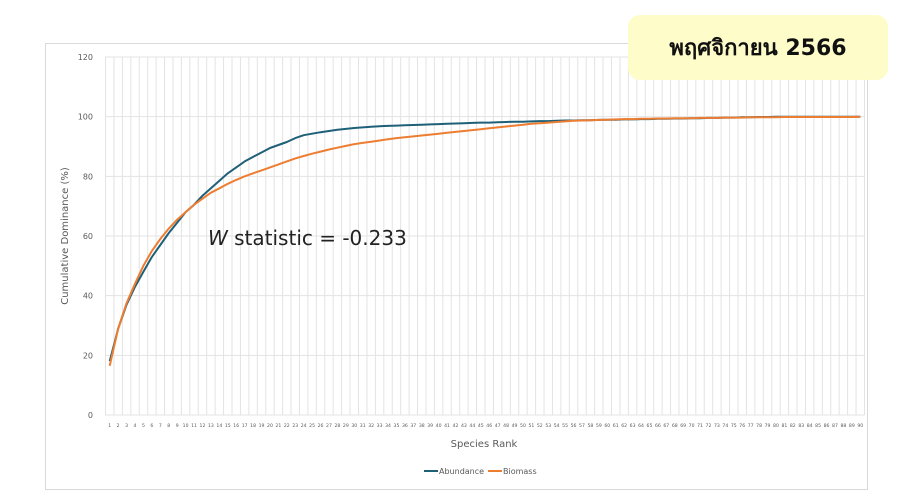  I want to click on x-tick-label: 71, so click(700, 426).